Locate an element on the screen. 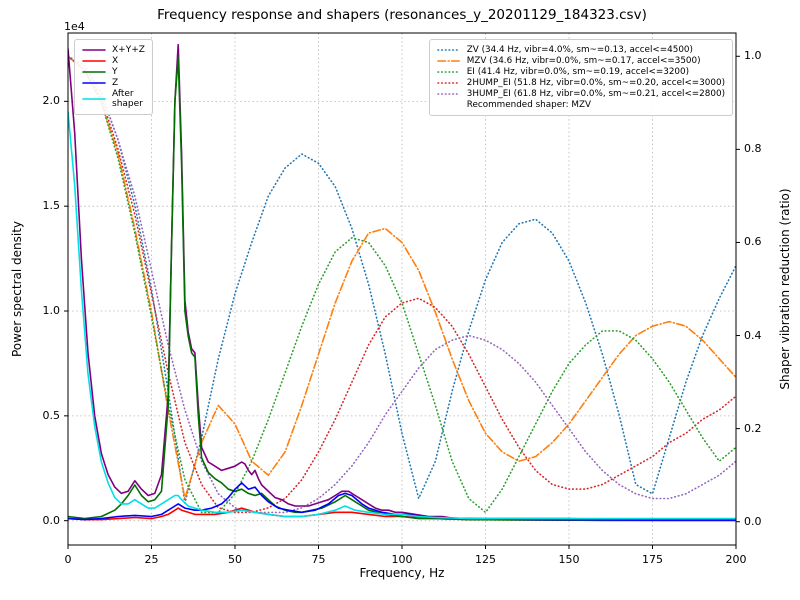  recommended-shaper-label: Recommended shaper: MZV is located at coordinates (529, 105).